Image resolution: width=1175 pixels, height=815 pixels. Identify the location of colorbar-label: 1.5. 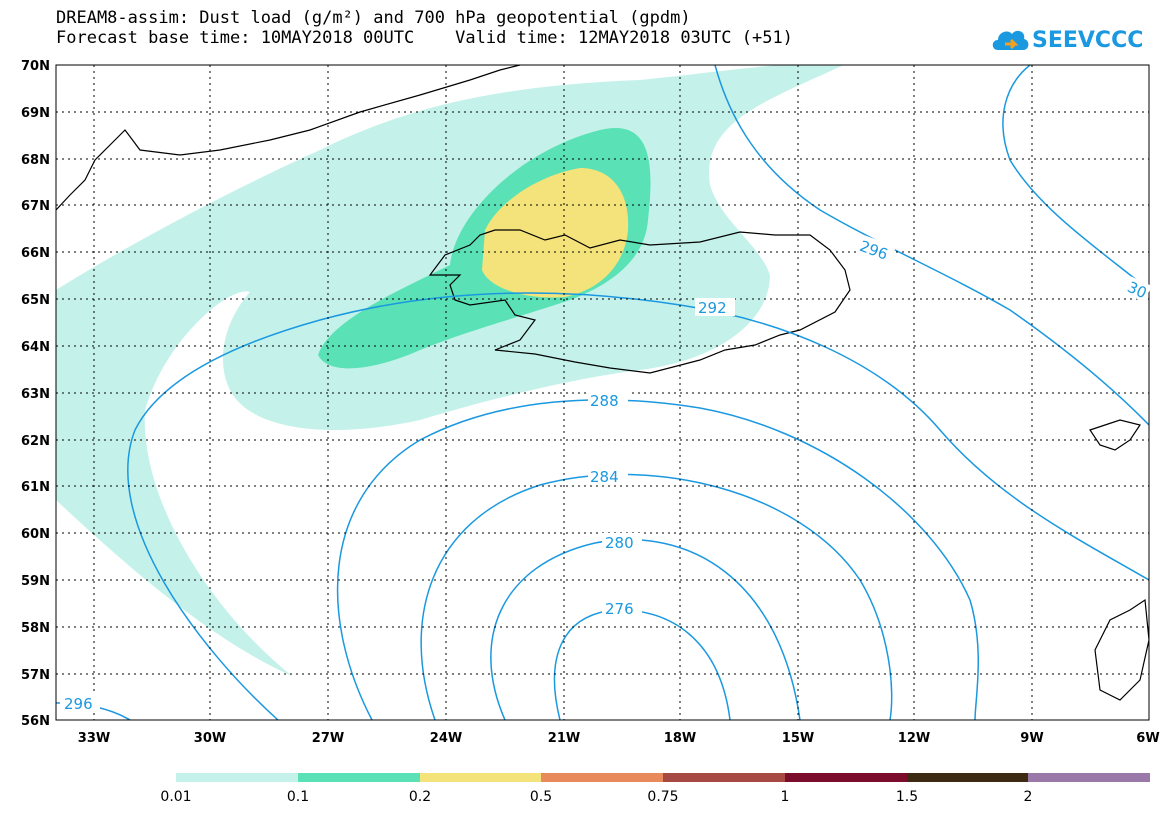
(907, 797).